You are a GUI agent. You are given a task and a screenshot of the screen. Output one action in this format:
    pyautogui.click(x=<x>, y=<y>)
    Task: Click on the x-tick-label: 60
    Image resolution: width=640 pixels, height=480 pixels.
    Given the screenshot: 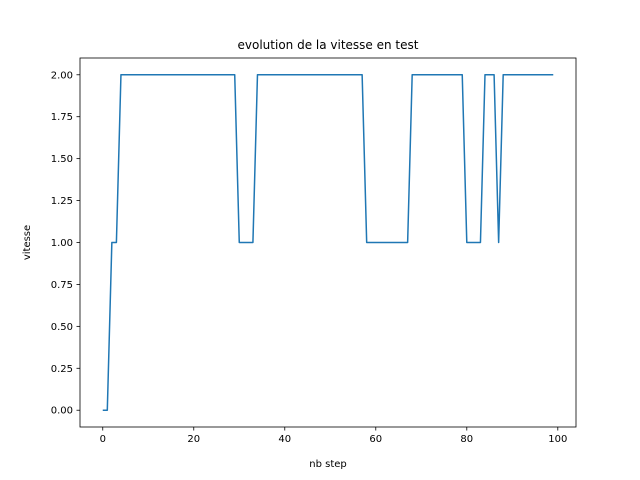 What is the action you would take?
    pyautogui.click(x=375, y=439)
    